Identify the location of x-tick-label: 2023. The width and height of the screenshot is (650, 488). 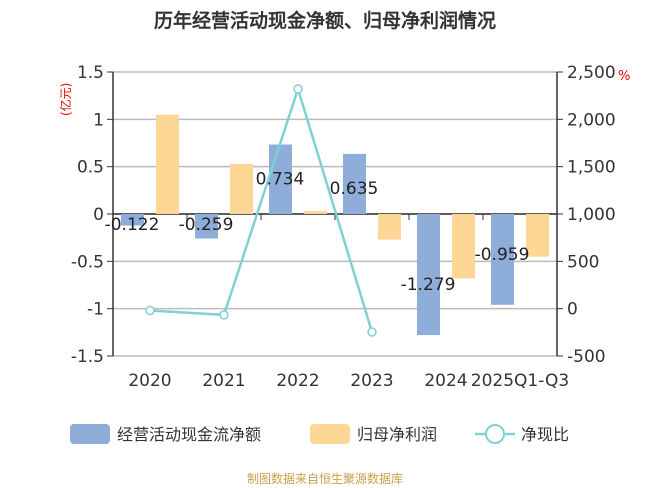
(371, 381).